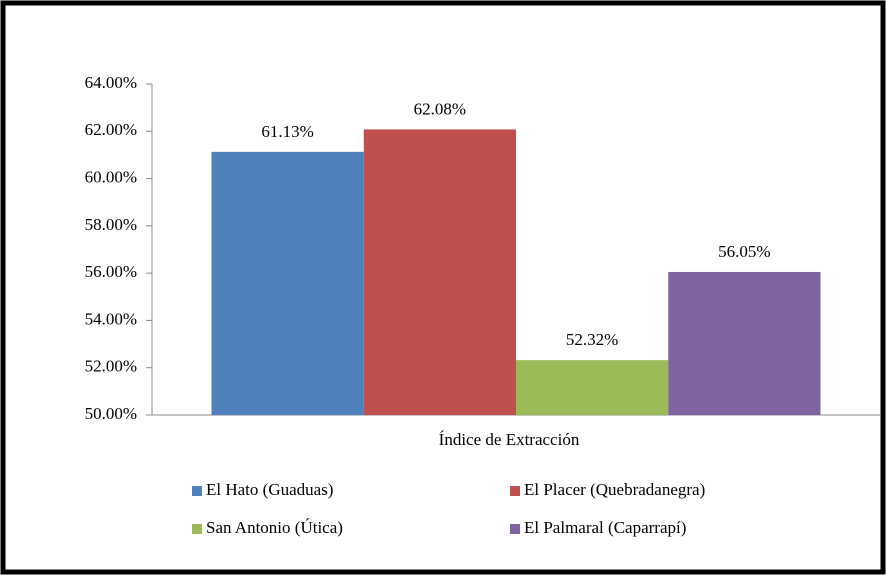 The image size is (886, 575). I want to click on value-label: 52.32%, so click(592, 339).